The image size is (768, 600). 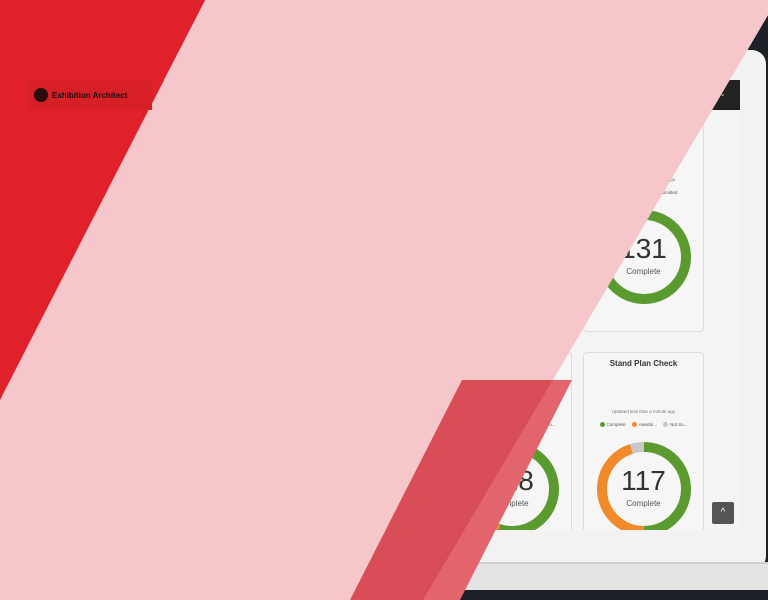 I want to click on sidebar-item-products: Products ⌄, so click(x=89, y=394).